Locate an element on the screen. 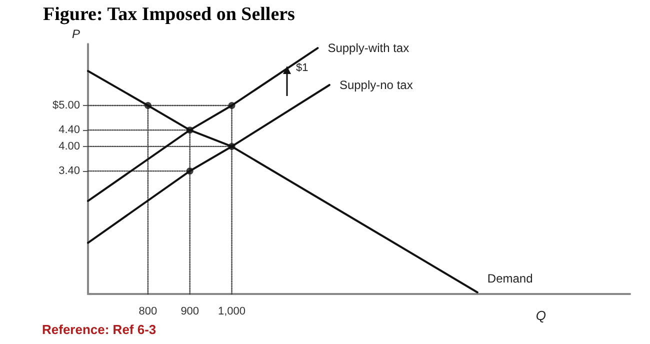 The image size is (650, 344). y-axis-title: P is located at coordinates (76, 34).